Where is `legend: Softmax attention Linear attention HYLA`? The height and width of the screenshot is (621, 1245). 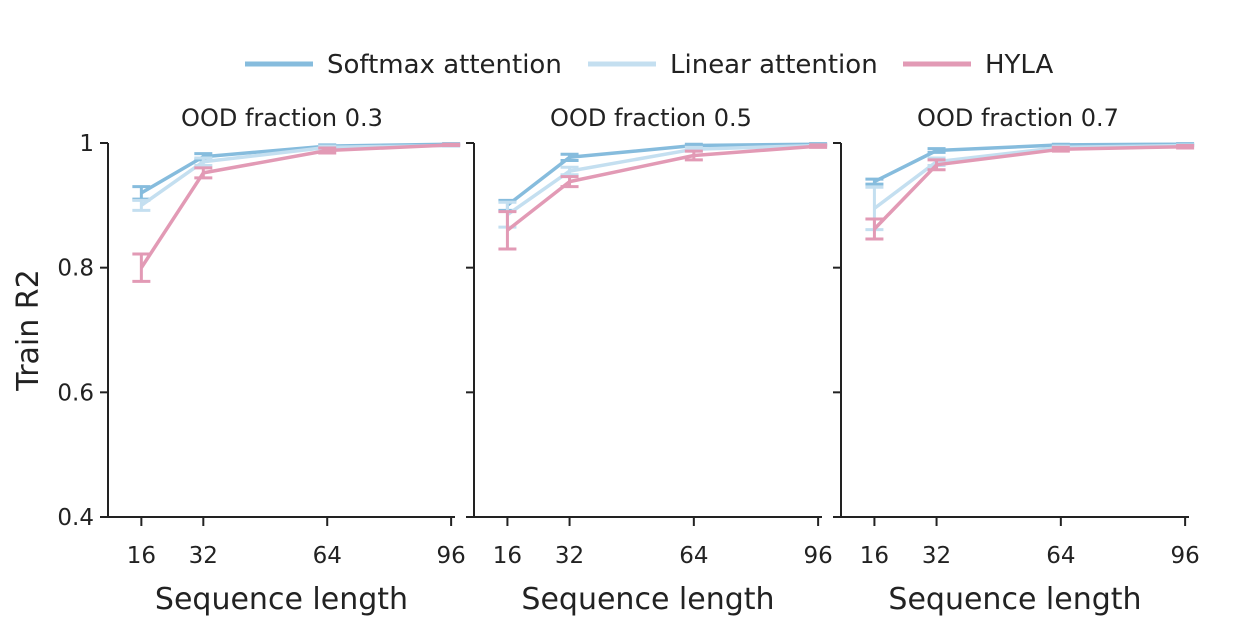 legend: Softmax attention Linear attention HYLA is located at coordinates (649, 65).